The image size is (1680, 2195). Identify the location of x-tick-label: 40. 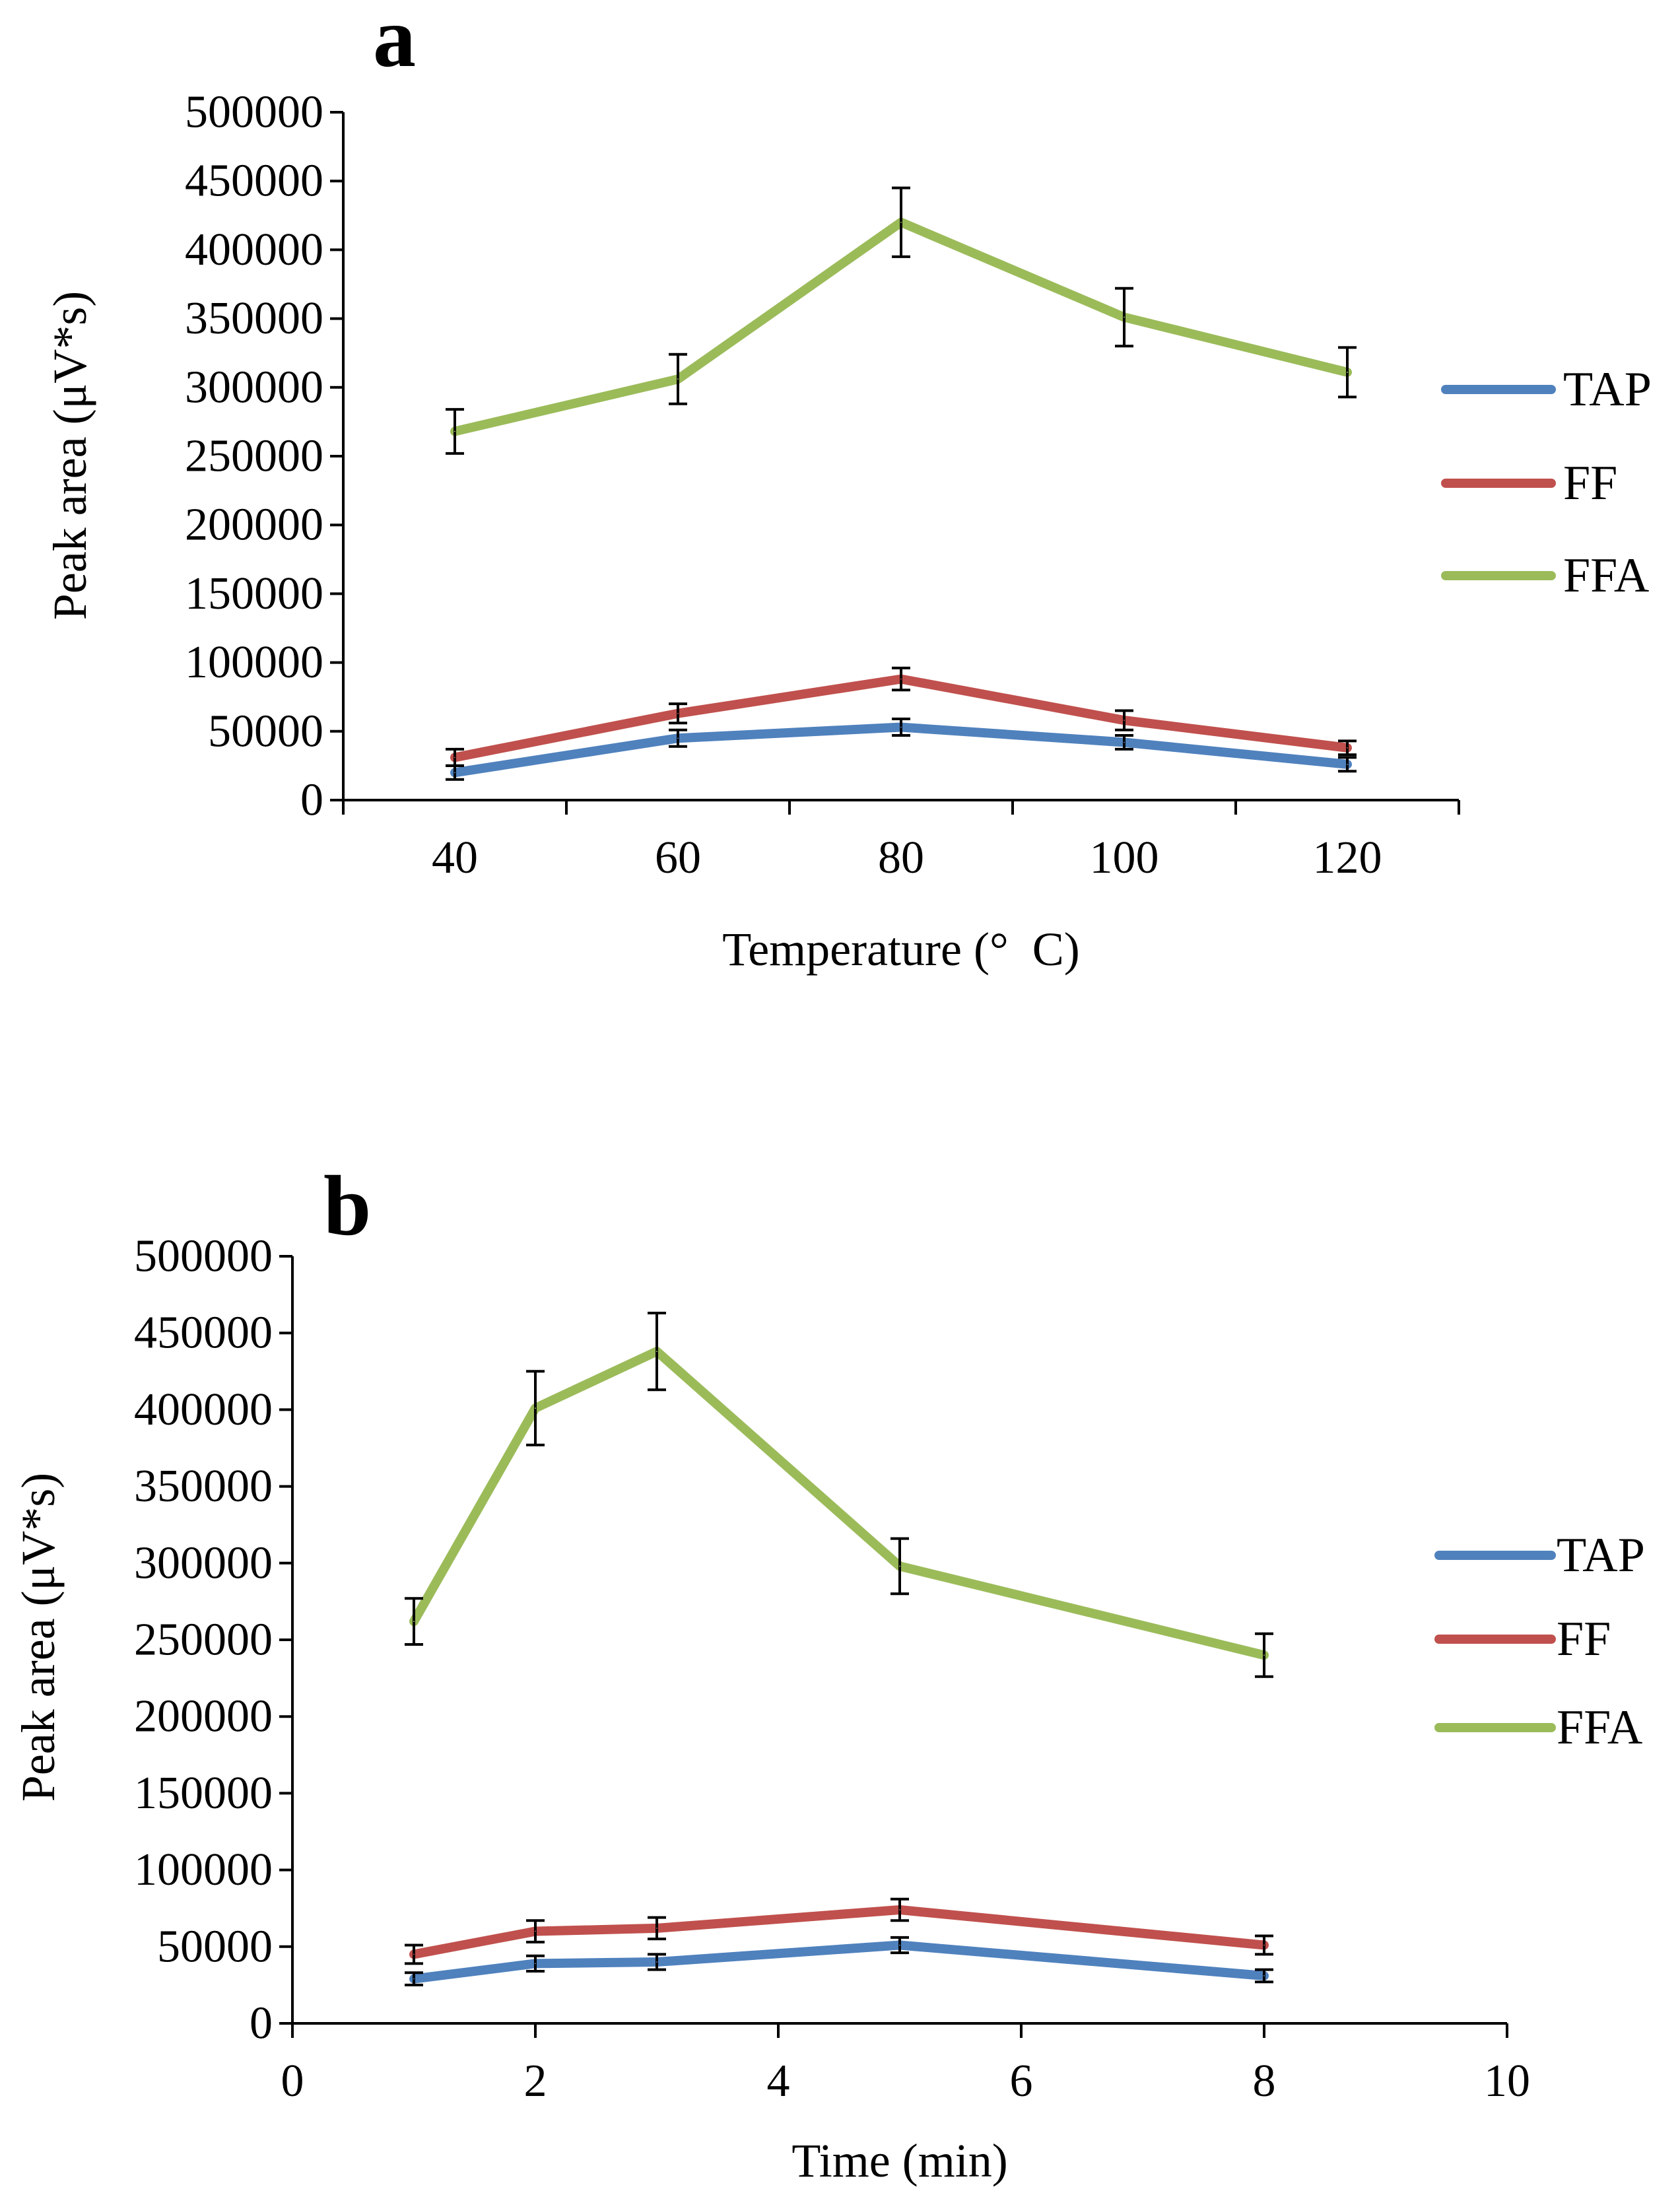
(455, 857).